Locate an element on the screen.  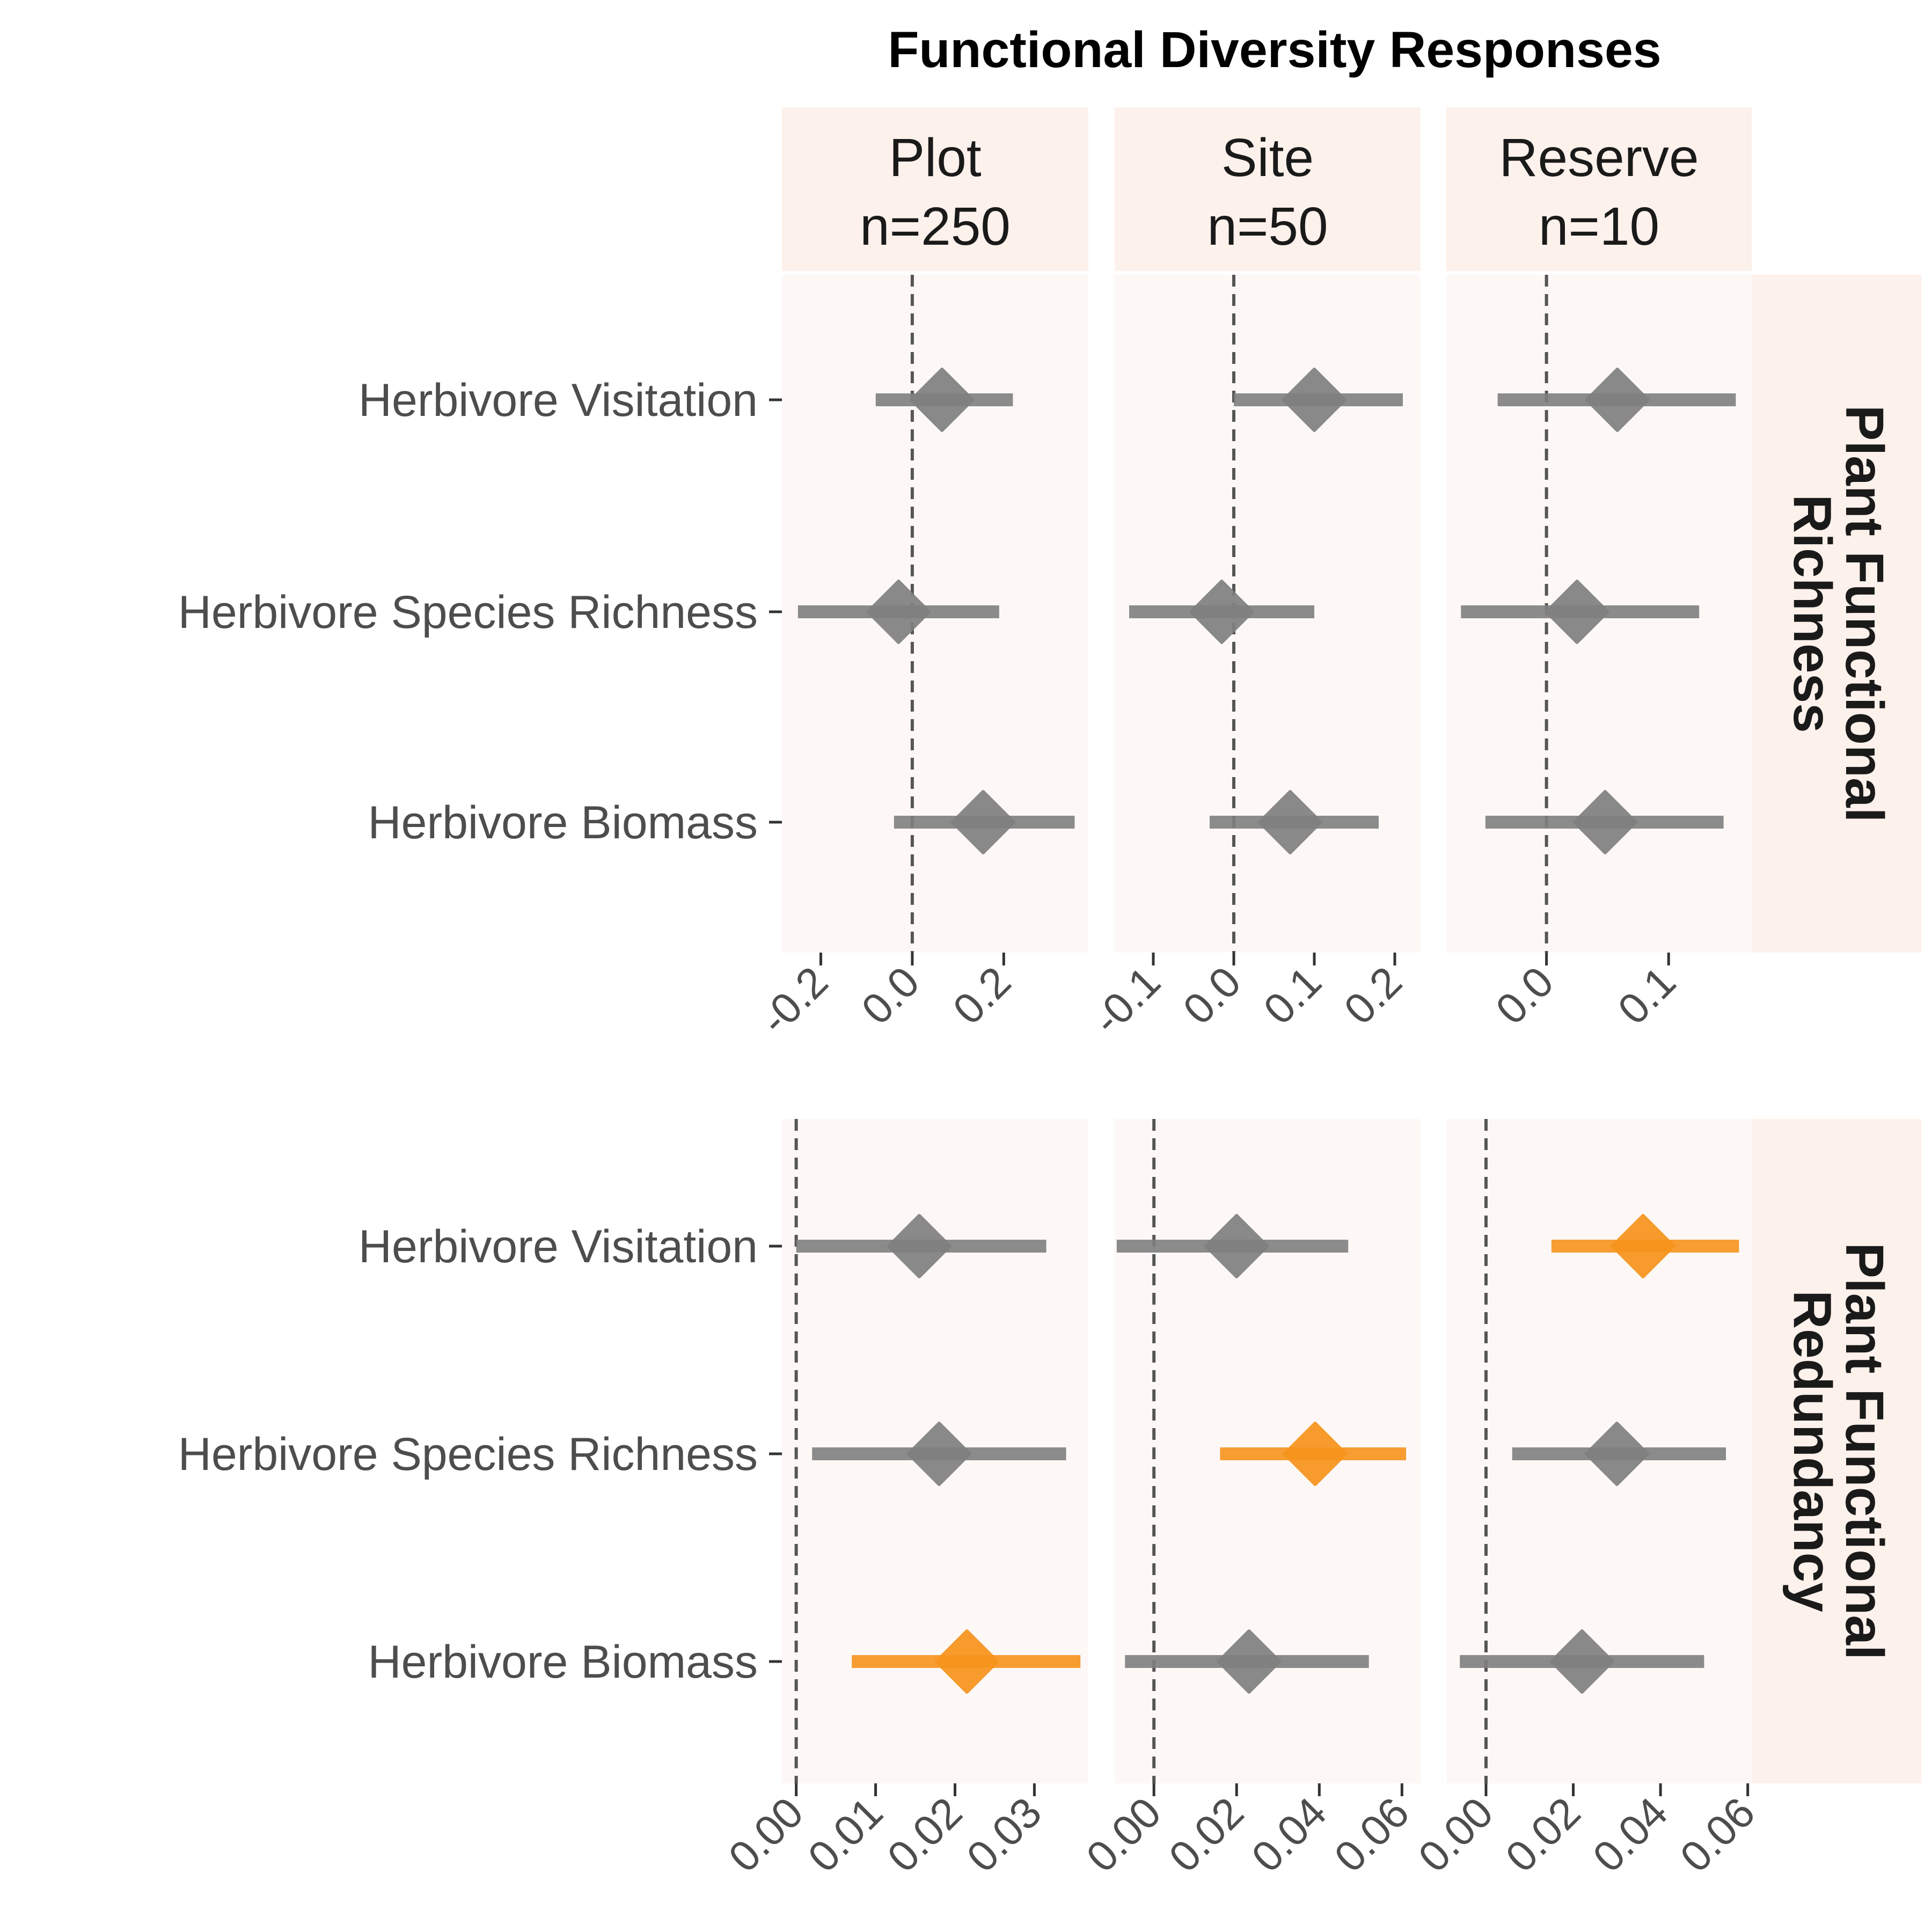
column-strip-n: n=10 is located at coordinates (1599, 226).